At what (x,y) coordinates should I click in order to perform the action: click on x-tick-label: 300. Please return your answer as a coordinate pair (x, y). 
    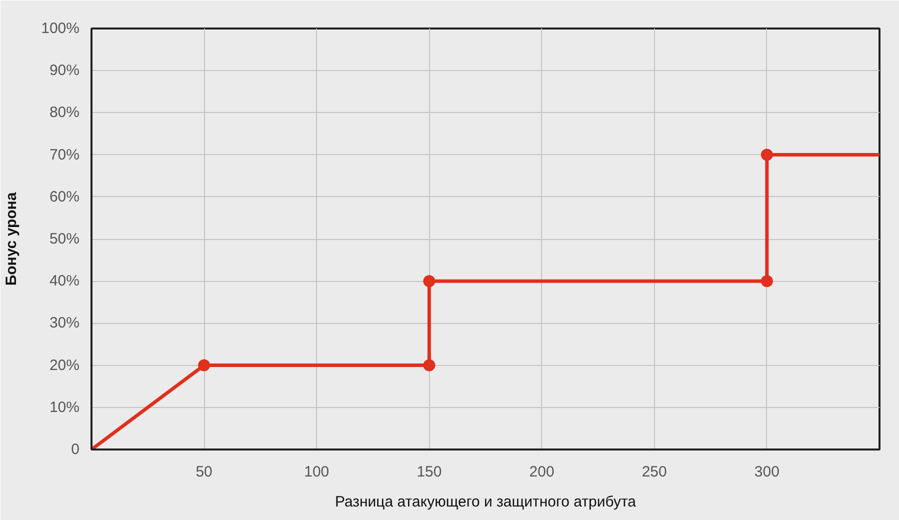
    Looking at the image, I should click on (767, 472).